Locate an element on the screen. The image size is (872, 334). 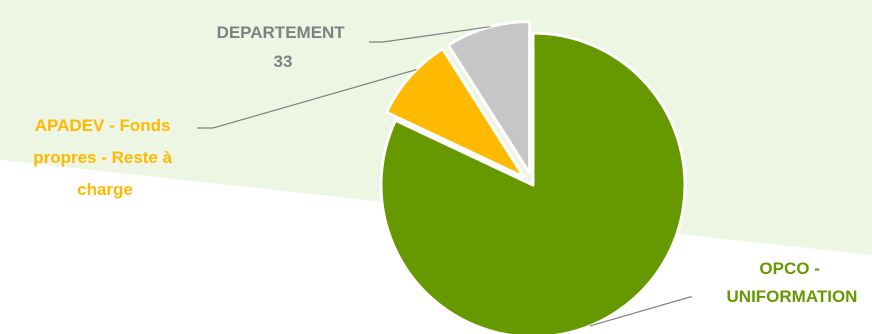
slice-label-apadev: APADEV - Fonds propres - Reste à charge is located at coordinates (105, 157).